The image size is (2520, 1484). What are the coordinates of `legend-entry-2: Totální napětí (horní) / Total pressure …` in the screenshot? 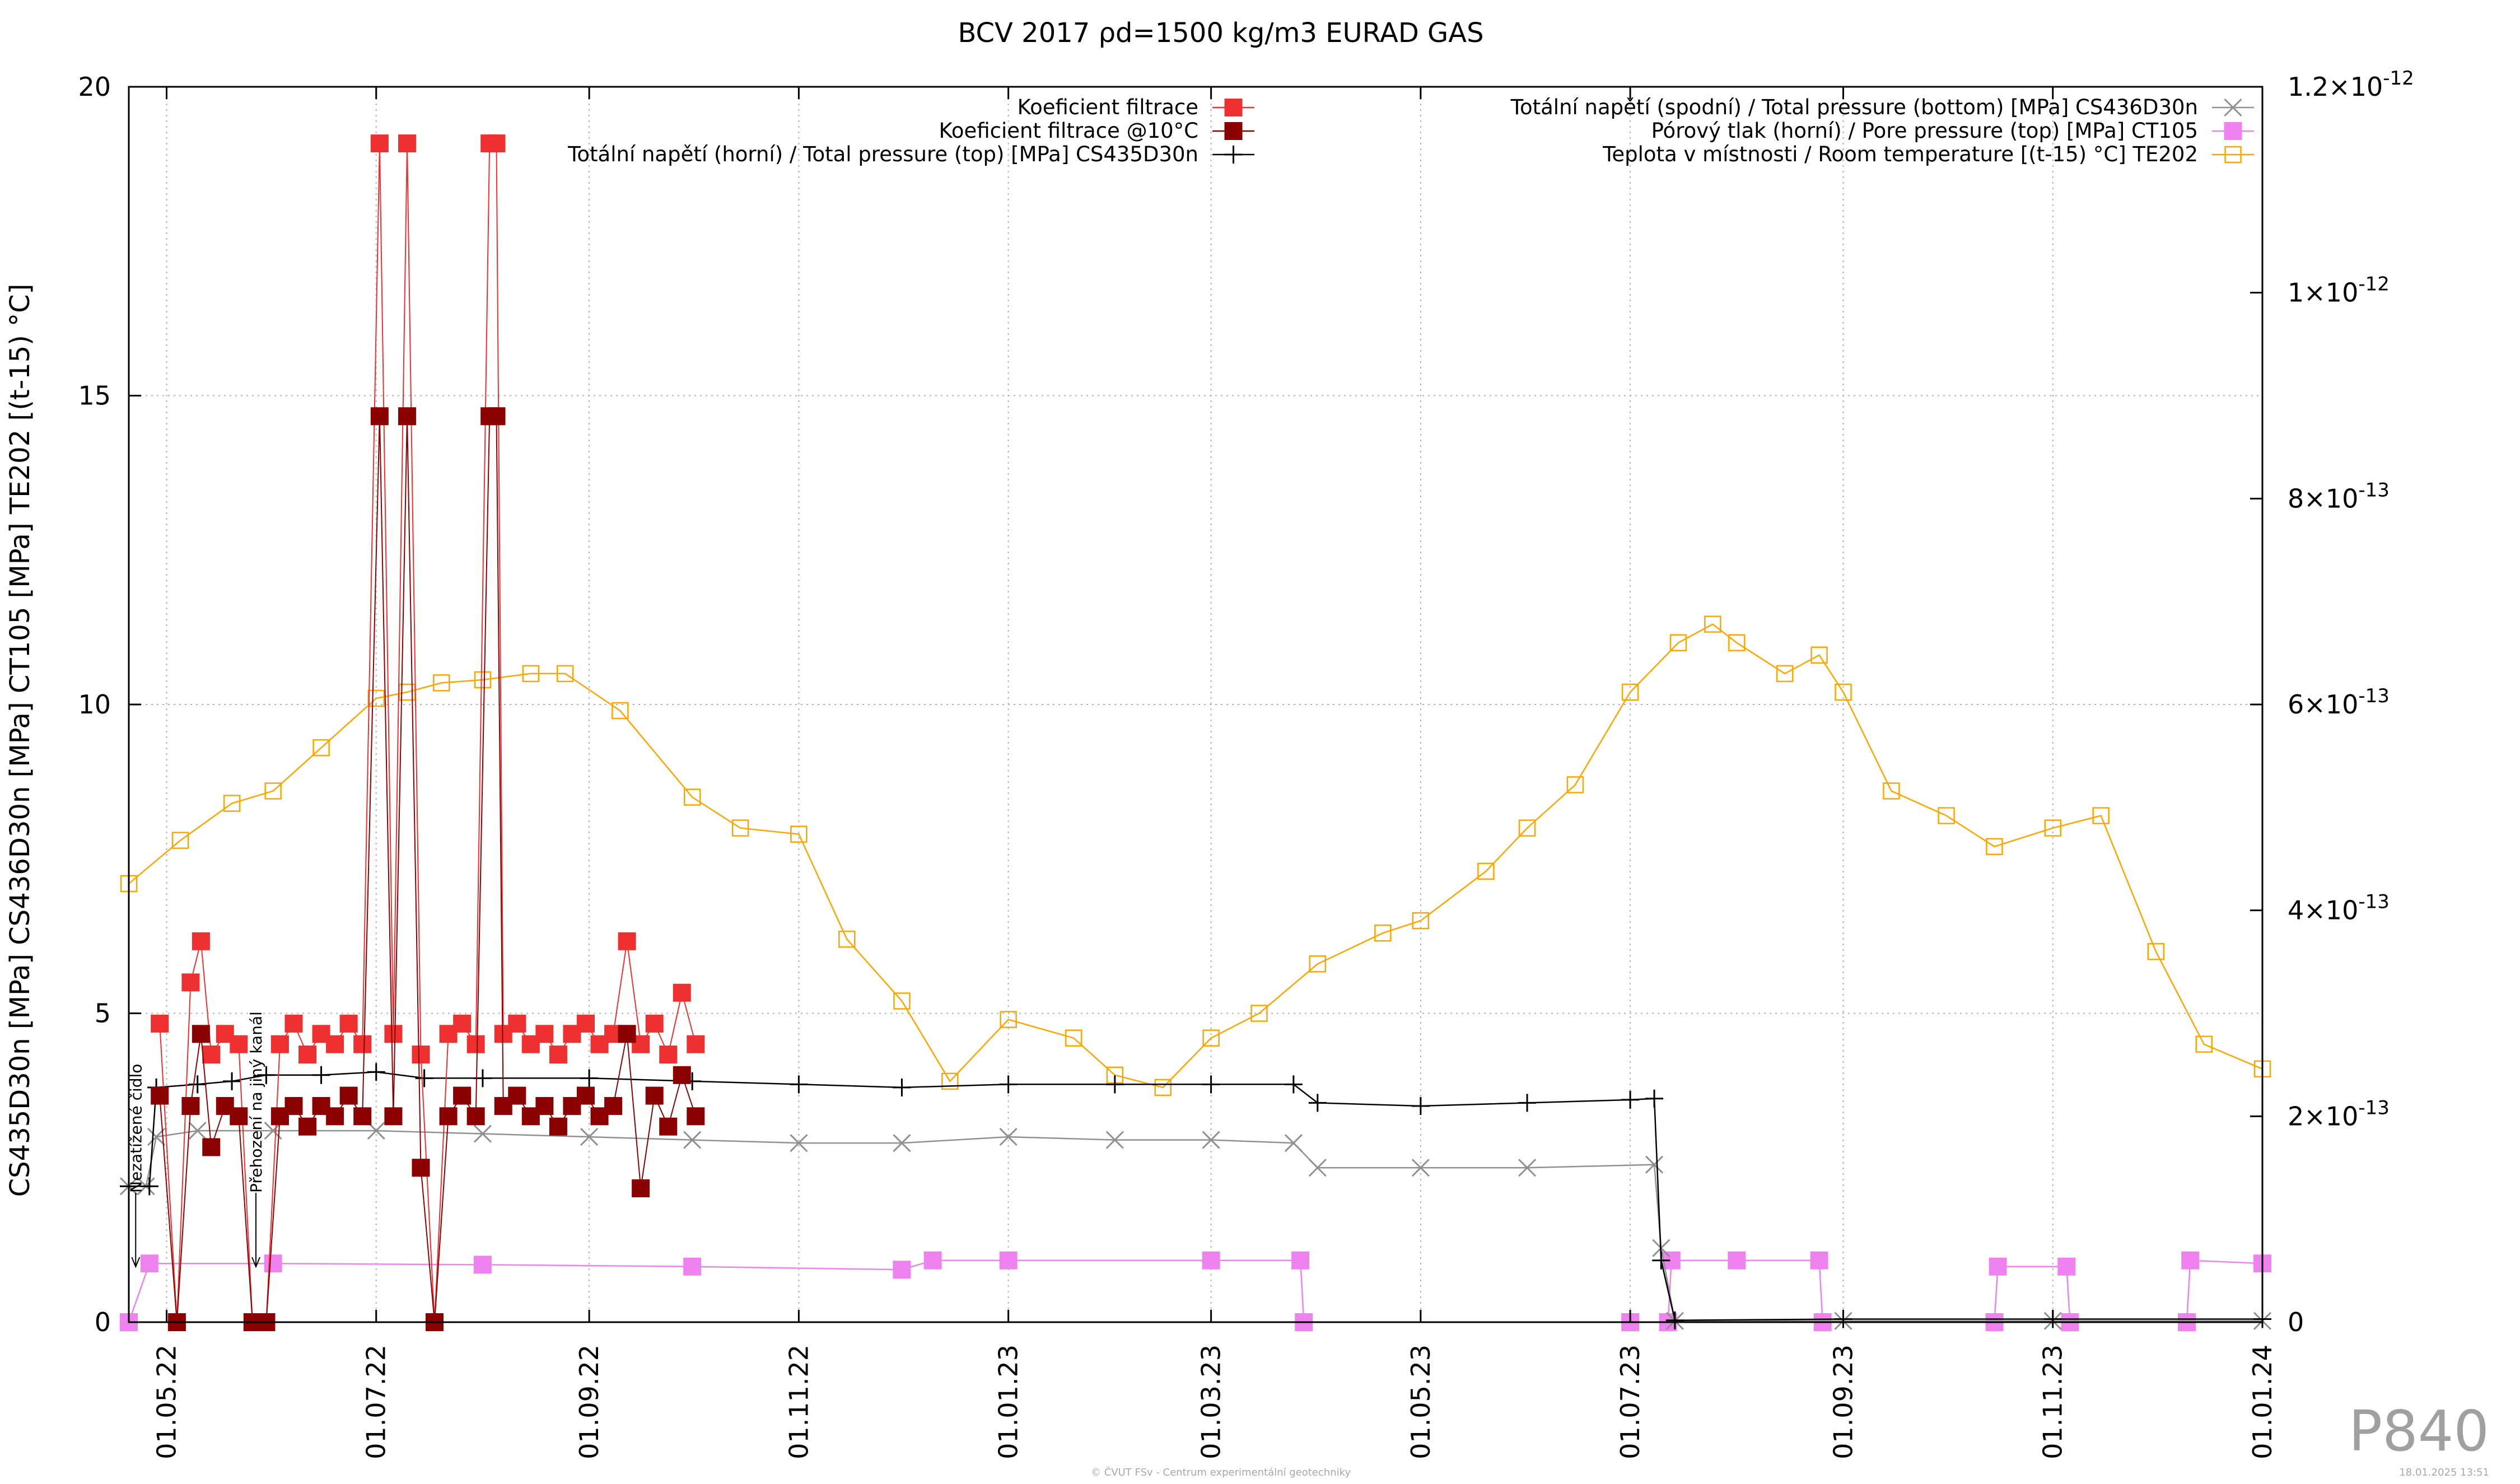 It's located at (911, 154).